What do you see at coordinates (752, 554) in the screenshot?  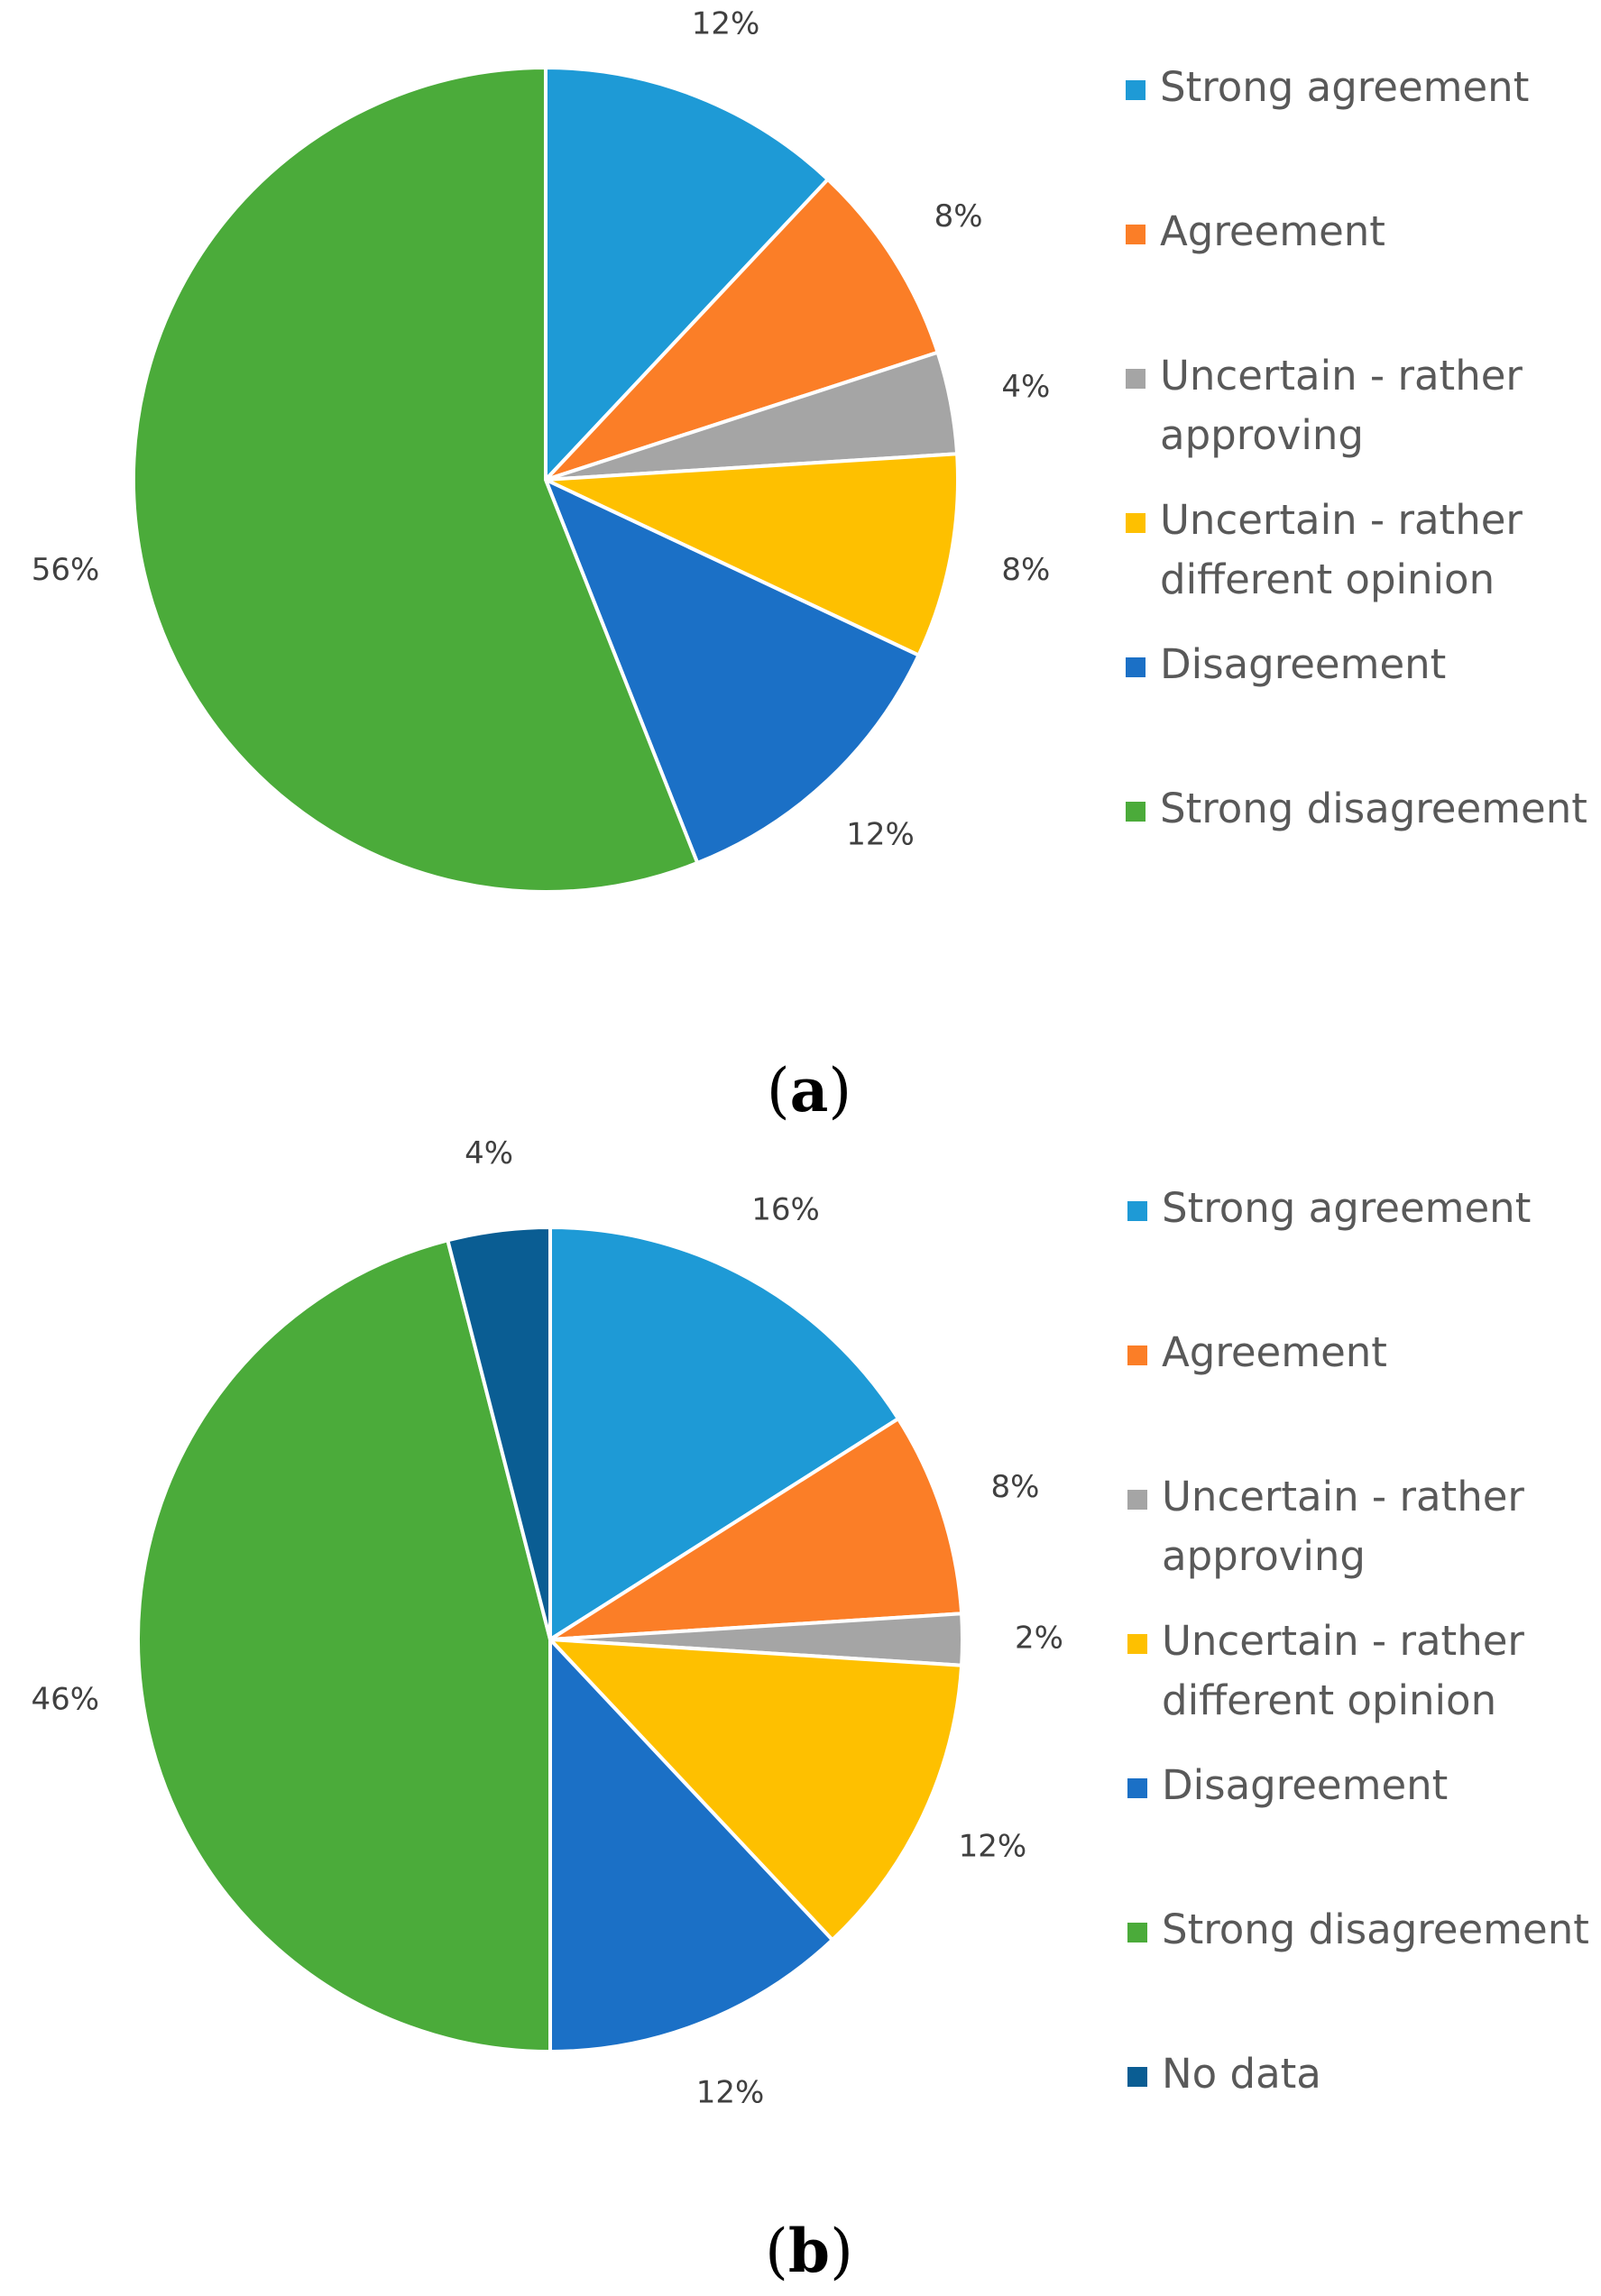 I see `pie-a-slice-uncertain-rather-different-opinion` at bounding box center [752, 554].